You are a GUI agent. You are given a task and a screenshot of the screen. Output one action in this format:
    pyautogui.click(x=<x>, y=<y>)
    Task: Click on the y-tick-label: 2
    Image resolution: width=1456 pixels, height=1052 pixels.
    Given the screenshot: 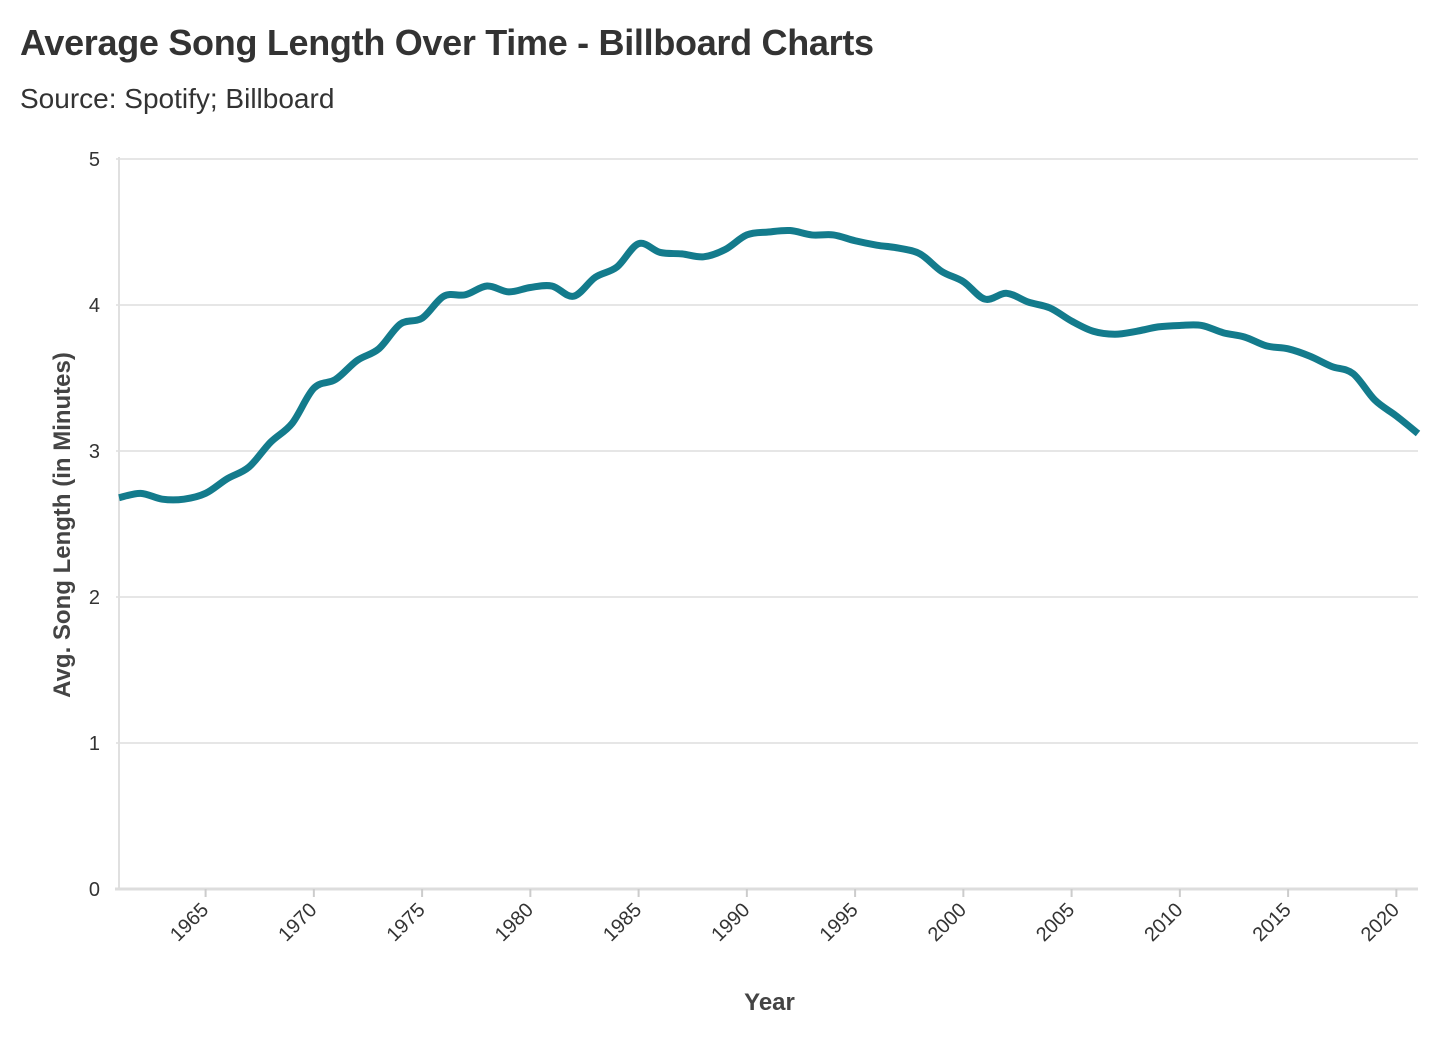 What is the action you would take?
    pyautogui.click(x=94, y=598)
    